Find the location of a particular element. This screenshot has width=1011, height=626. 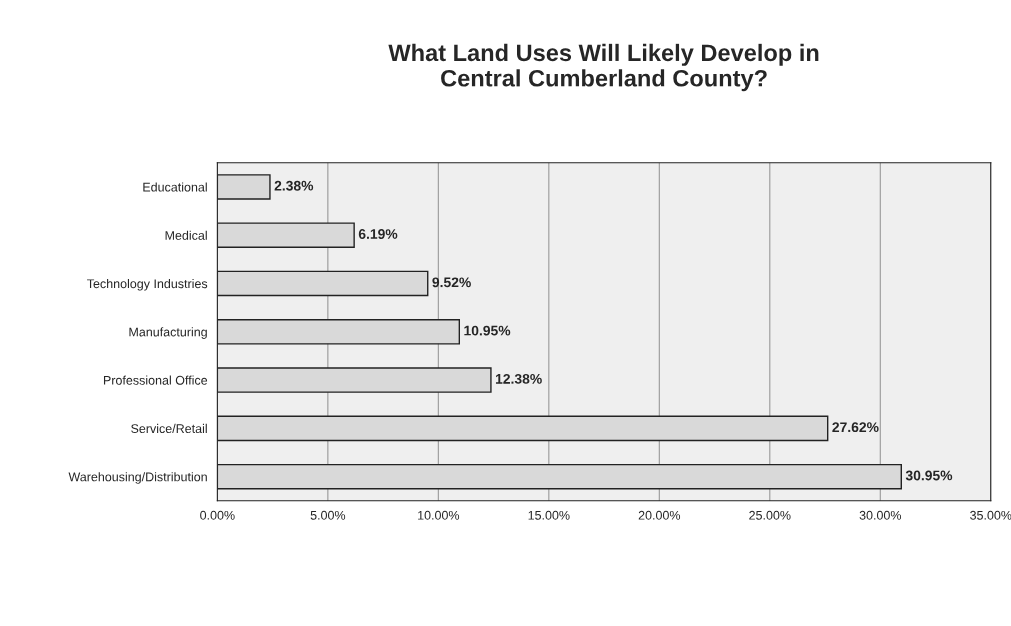

x-tick-label: 30.00% is located at coordinates (880, 515).